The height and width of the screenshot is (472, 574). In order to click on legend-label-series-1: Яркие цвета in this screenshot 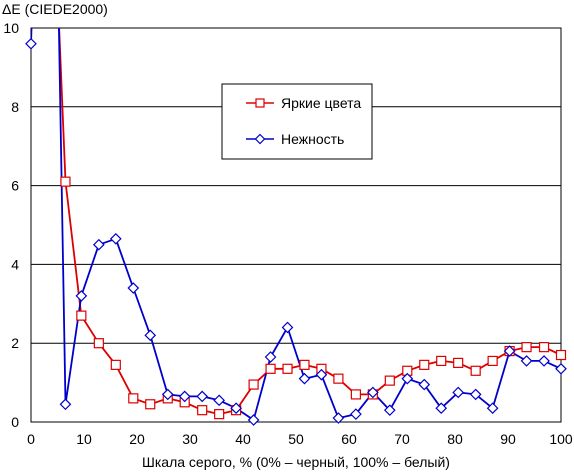, I will do `click(321, 103)`.